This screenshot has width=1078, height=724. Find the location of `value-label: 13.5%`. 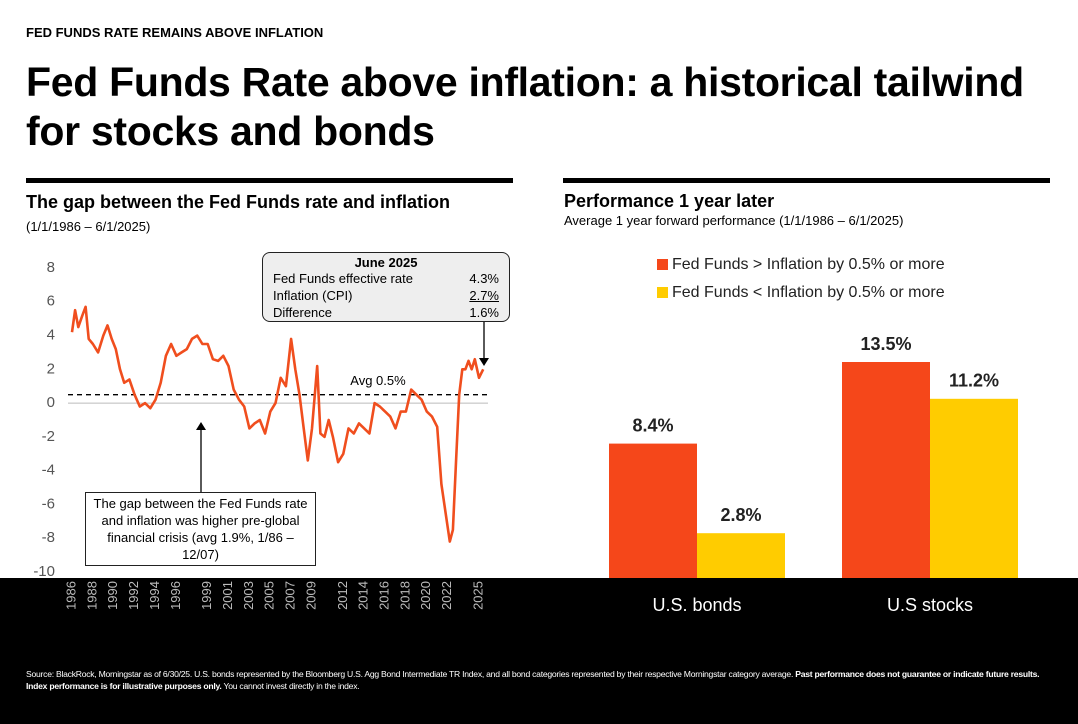

value-label: 13.5% is located at coordinates (885, 344).